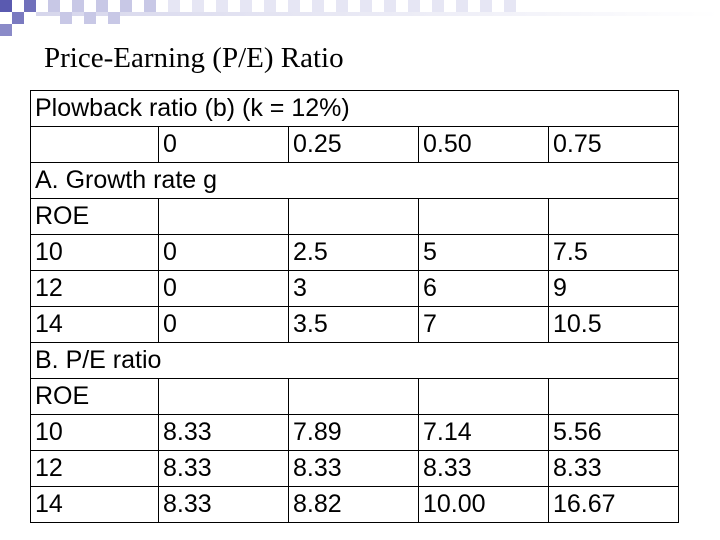 This screenshot has width=720, height=540. Describe the element at coordinates (613, 324) in the screenshot. I see `growth-cell: 10.5` at that location.